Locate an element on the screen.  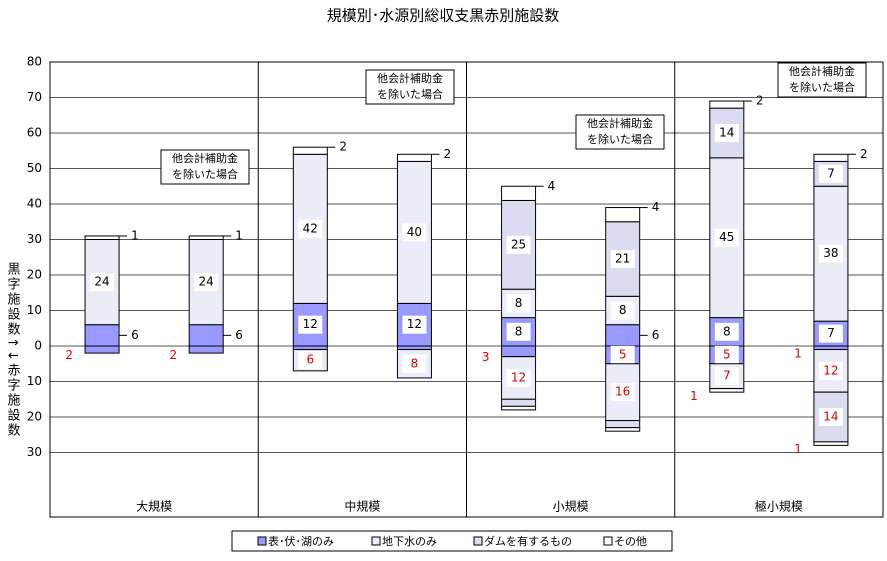
y-tick-label: 50 is located at coordinates (34, 168).